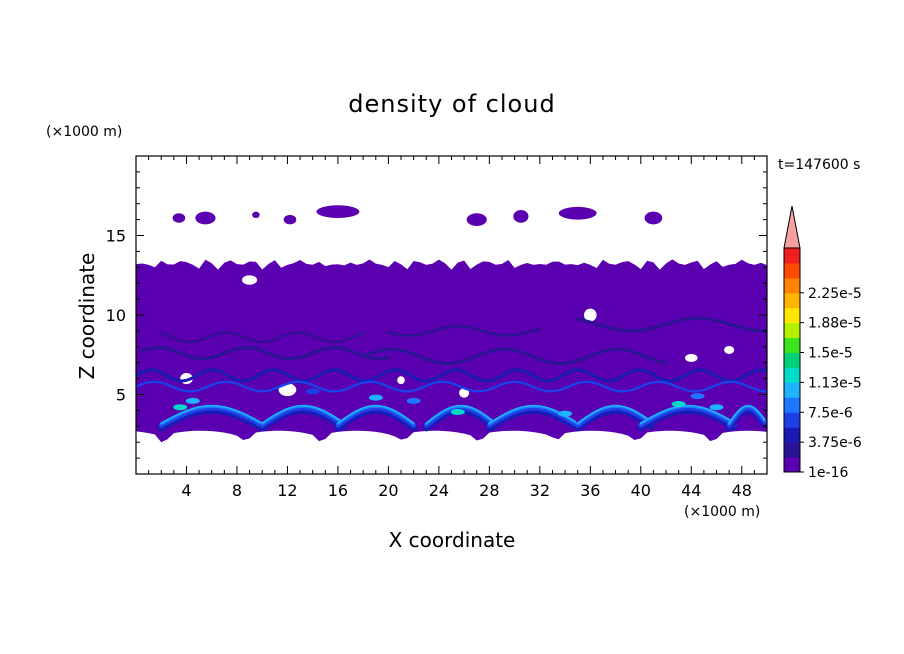  I want to click on colorbar-frame, so click(792, 360).